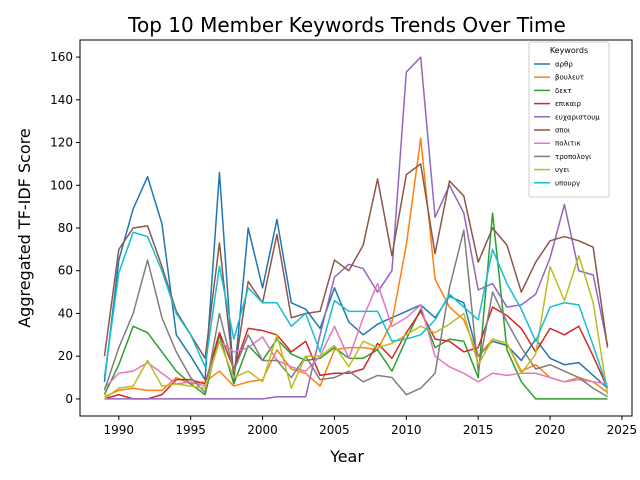 Image resolution: width=640 pixels, height=480 pixels. Describe the element at coordinates (569, 50) in the screenshot. I see `legend-title: Keywords` at that location.